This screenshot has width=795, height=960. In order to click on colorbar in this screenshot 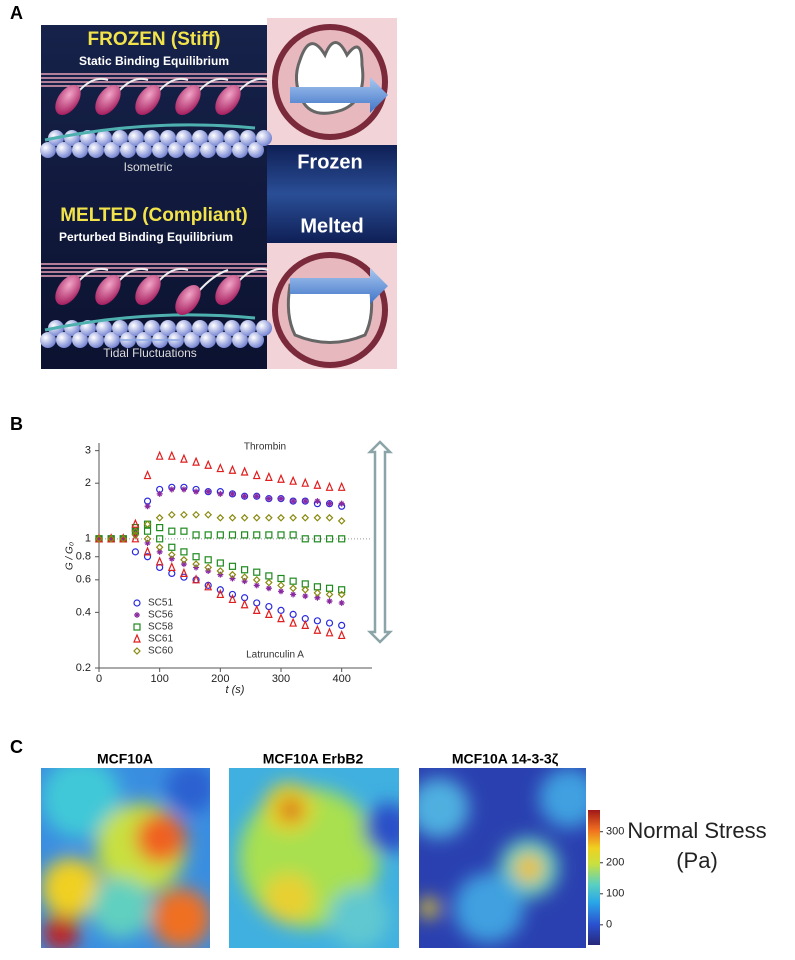, I will do `click(594, 877)`.